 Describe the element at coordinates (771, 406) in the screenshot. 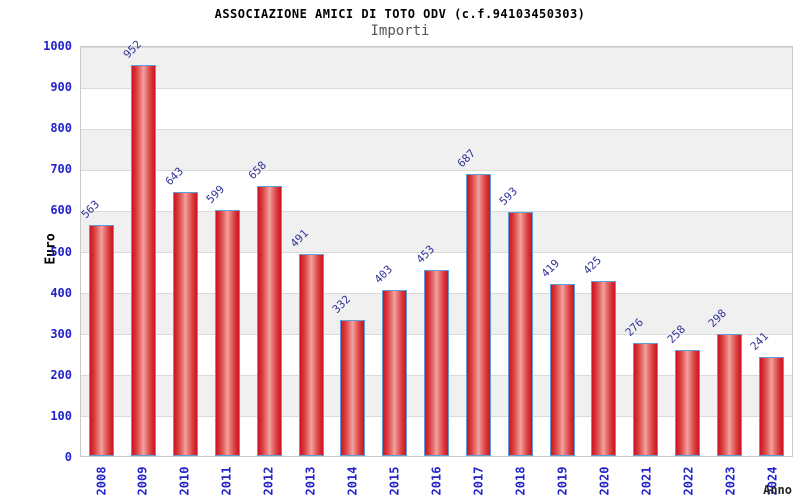

I see `bar-2024` at that location.